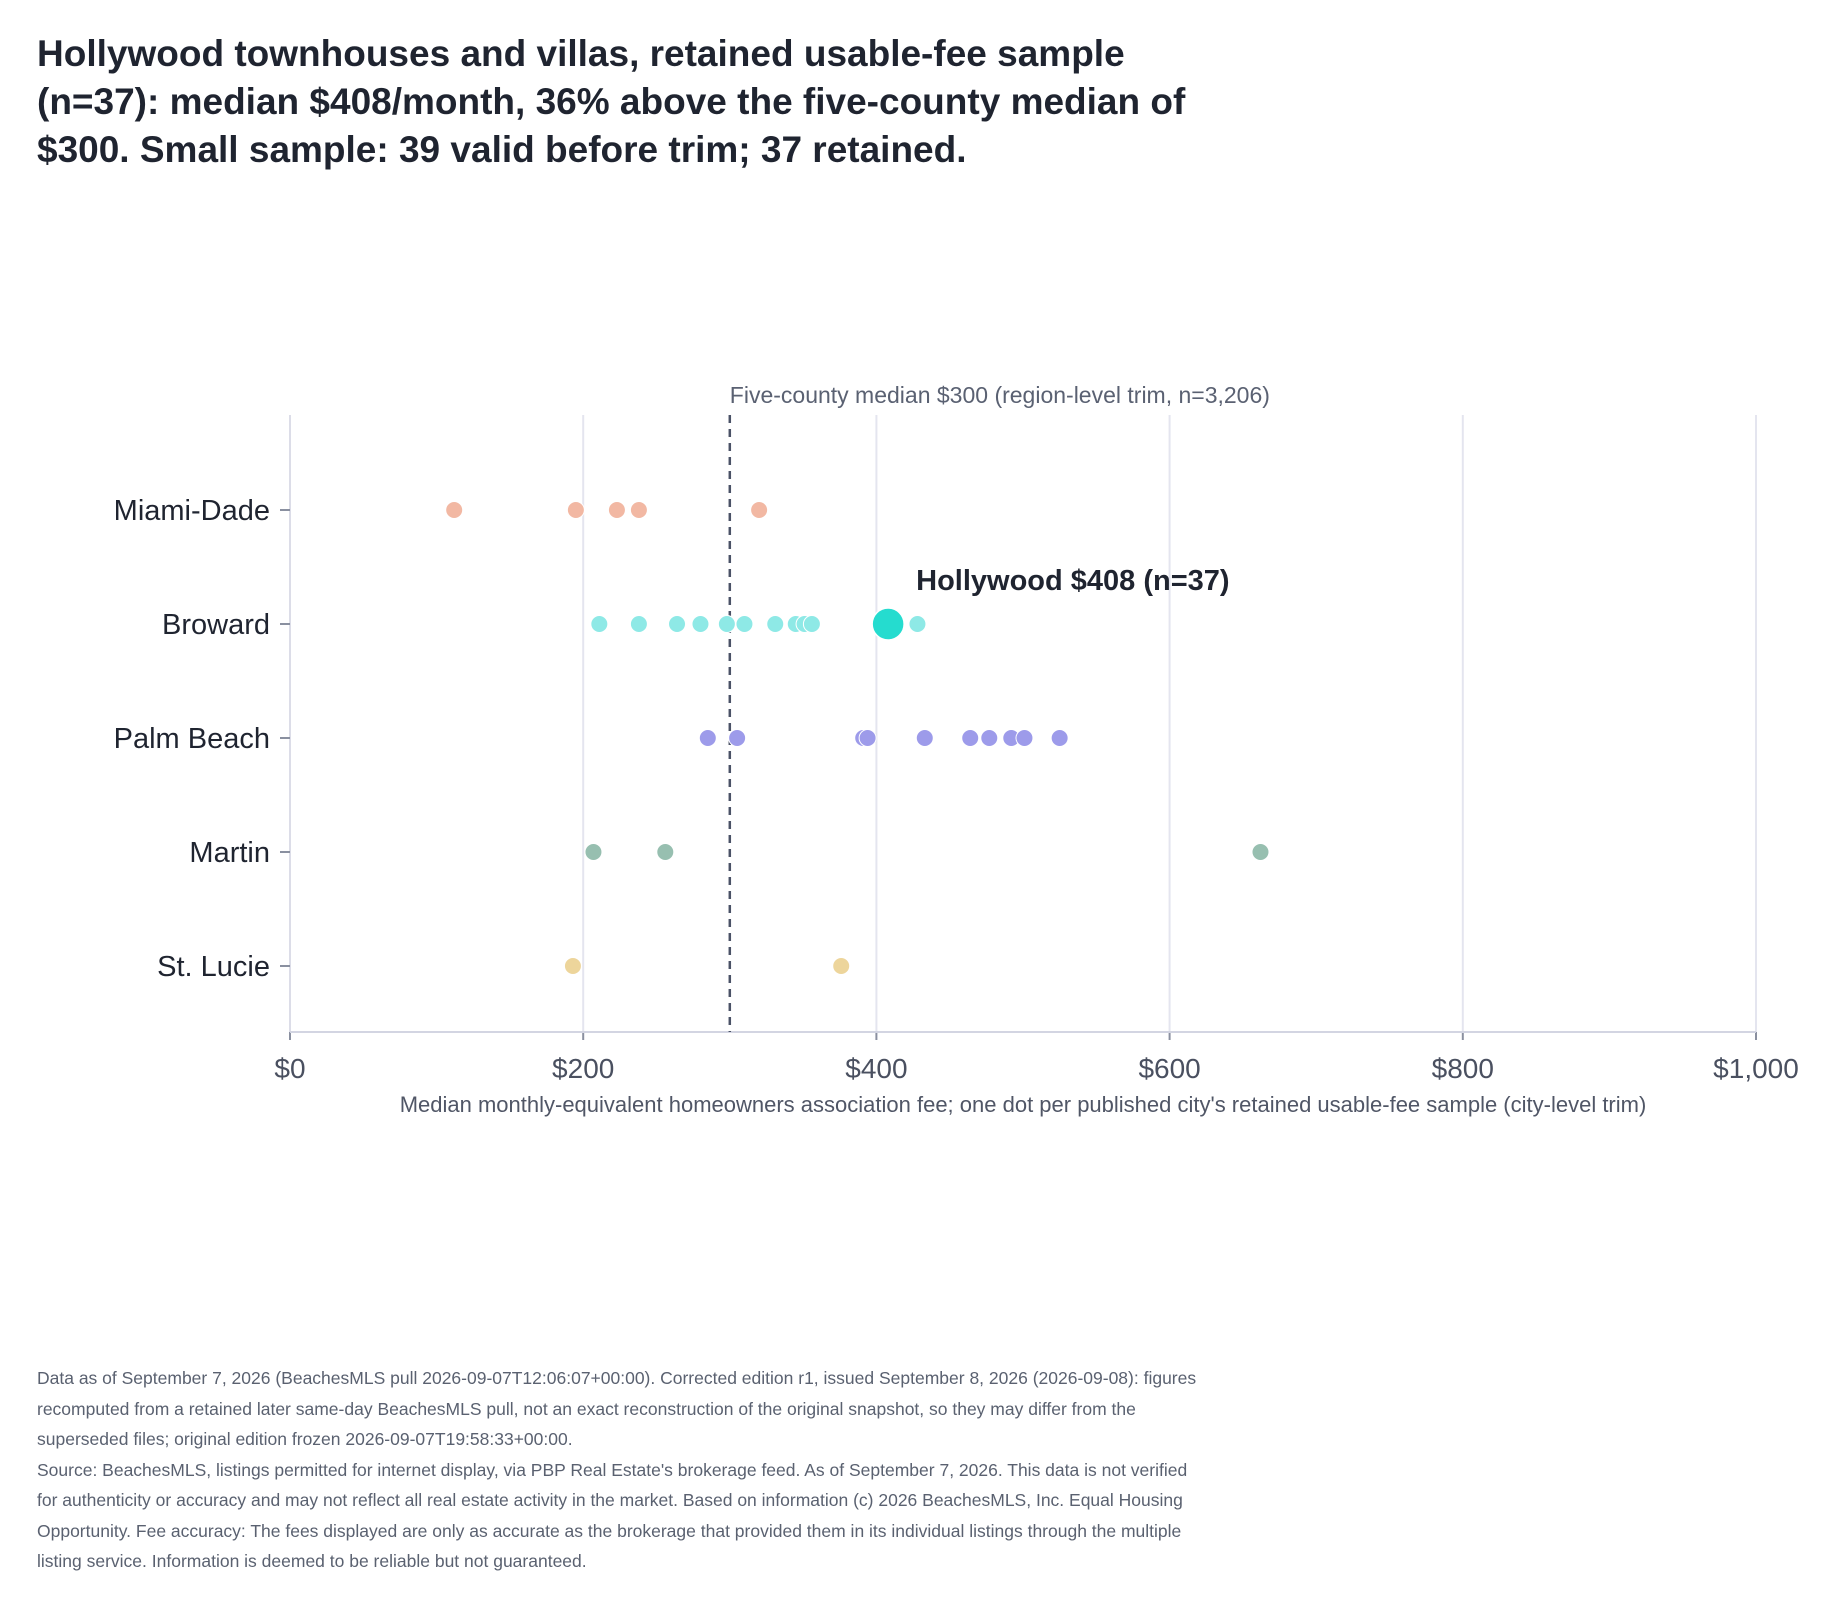 The width and height of the screenshot is (1830, 1605). I want to click on y-tick-label: St. Lucie, so click(213, 967).